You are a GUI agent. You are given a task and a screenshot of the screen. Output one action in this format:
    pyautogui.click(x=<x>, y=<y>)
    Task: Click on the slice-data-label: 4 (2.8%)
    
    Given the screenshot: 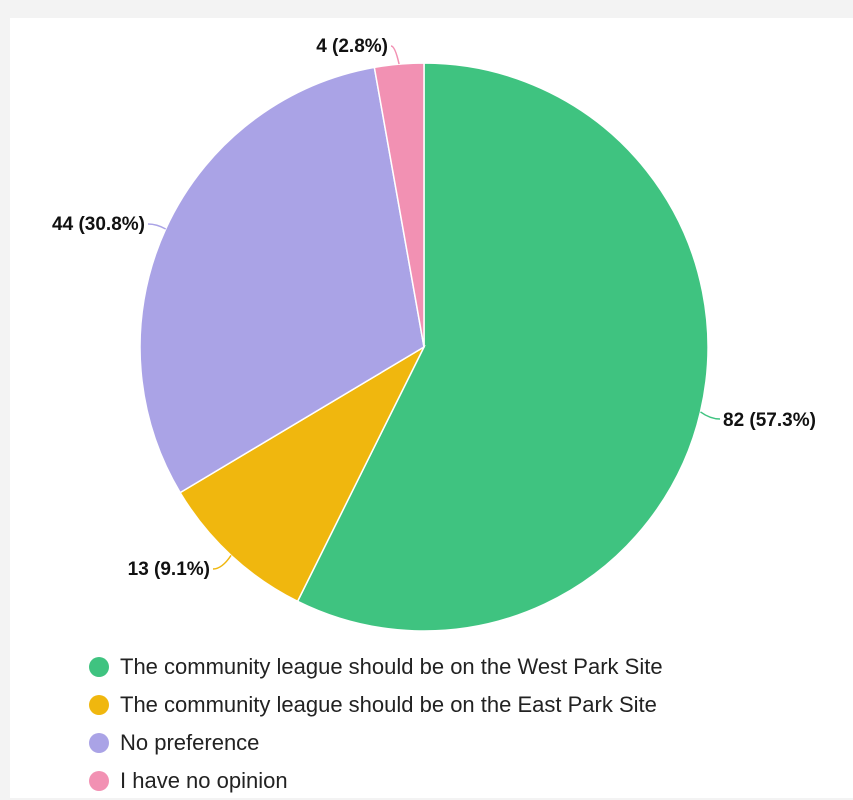 What is the action you would take?
    pyautogui.click(x=352, y=46)
    